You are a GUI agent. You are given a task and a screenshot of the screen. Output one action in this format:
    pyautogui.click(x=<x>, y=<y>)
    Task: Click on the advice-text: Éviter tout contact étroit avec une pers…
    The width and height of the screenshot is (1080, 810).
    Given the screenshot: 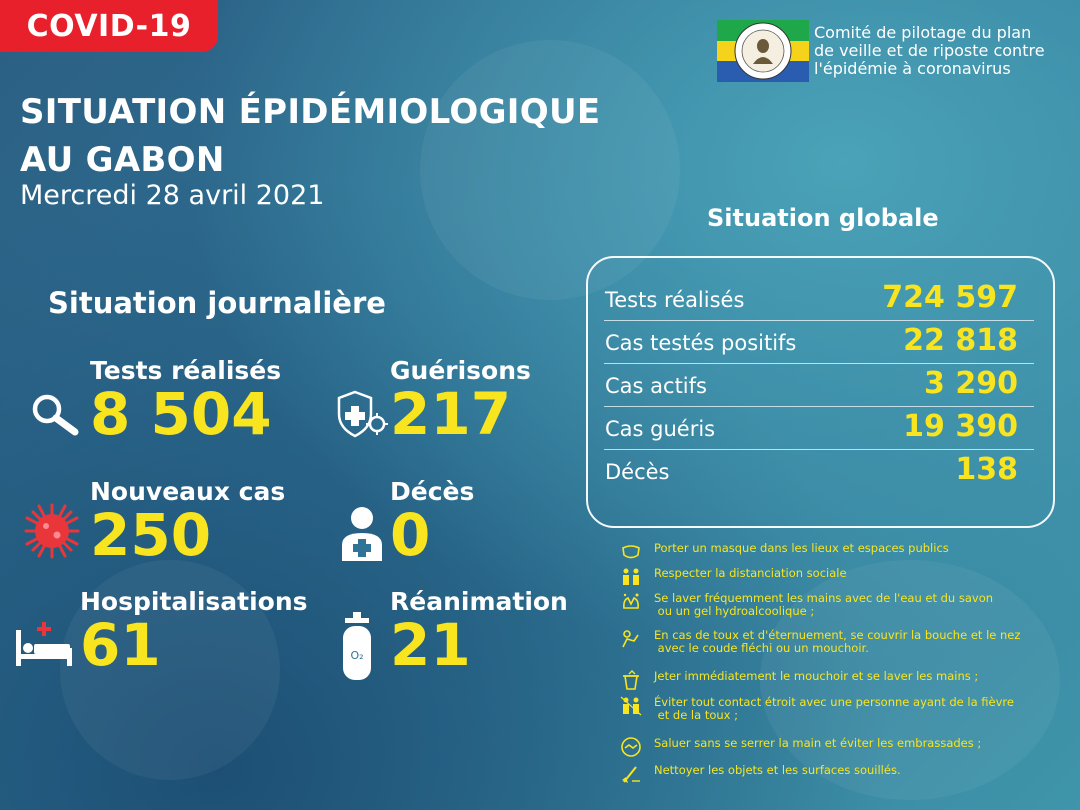 What is the action you would take?
    pyautogui.click(x=834, y=708)
    